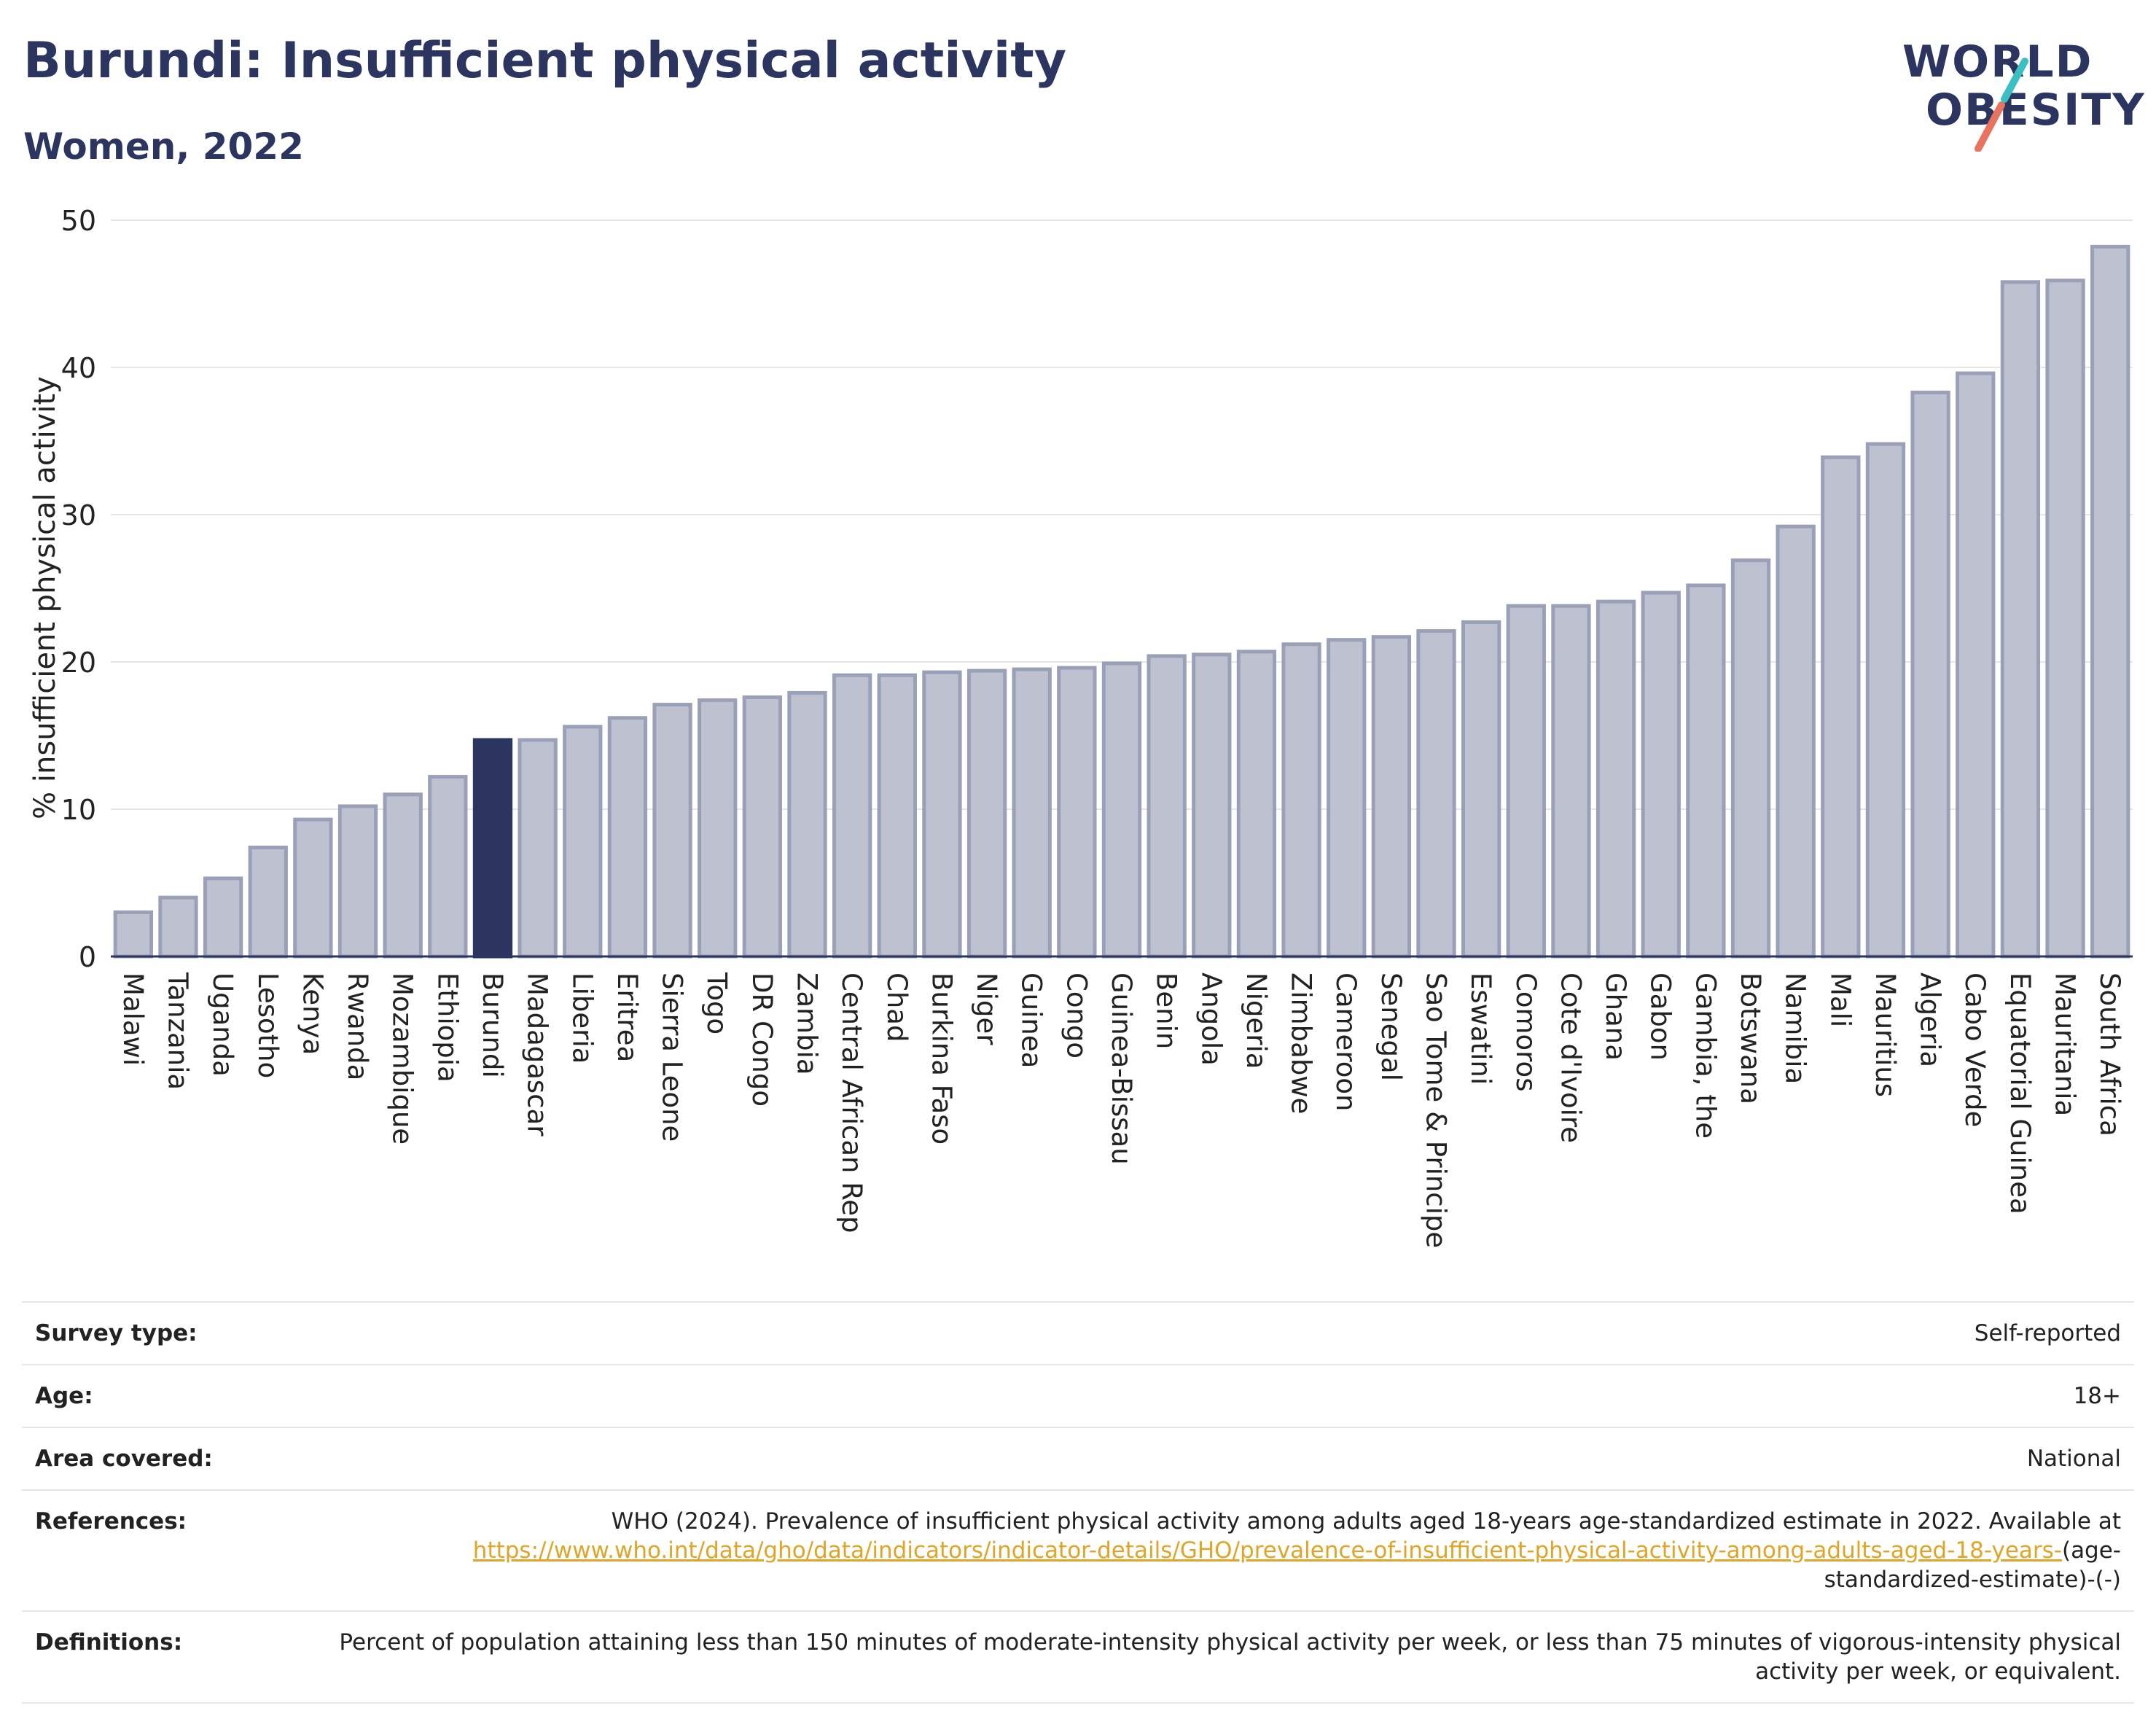 The width and height of the screenshot is (2156, 1735). What do you see at coordinates (447, 1027) in the screenshot?
I see `x-tick-label: Ethiopia` at bounding box center [447, 1027].